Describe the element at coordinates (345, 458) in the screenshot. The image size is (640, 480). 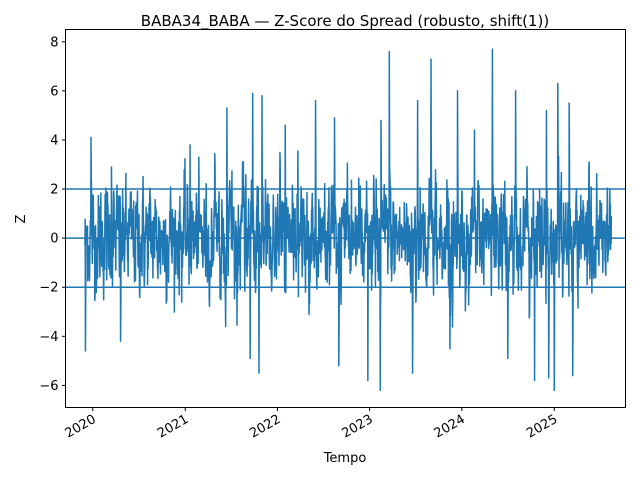
I see `x-axis-label: Tempo` at that location.